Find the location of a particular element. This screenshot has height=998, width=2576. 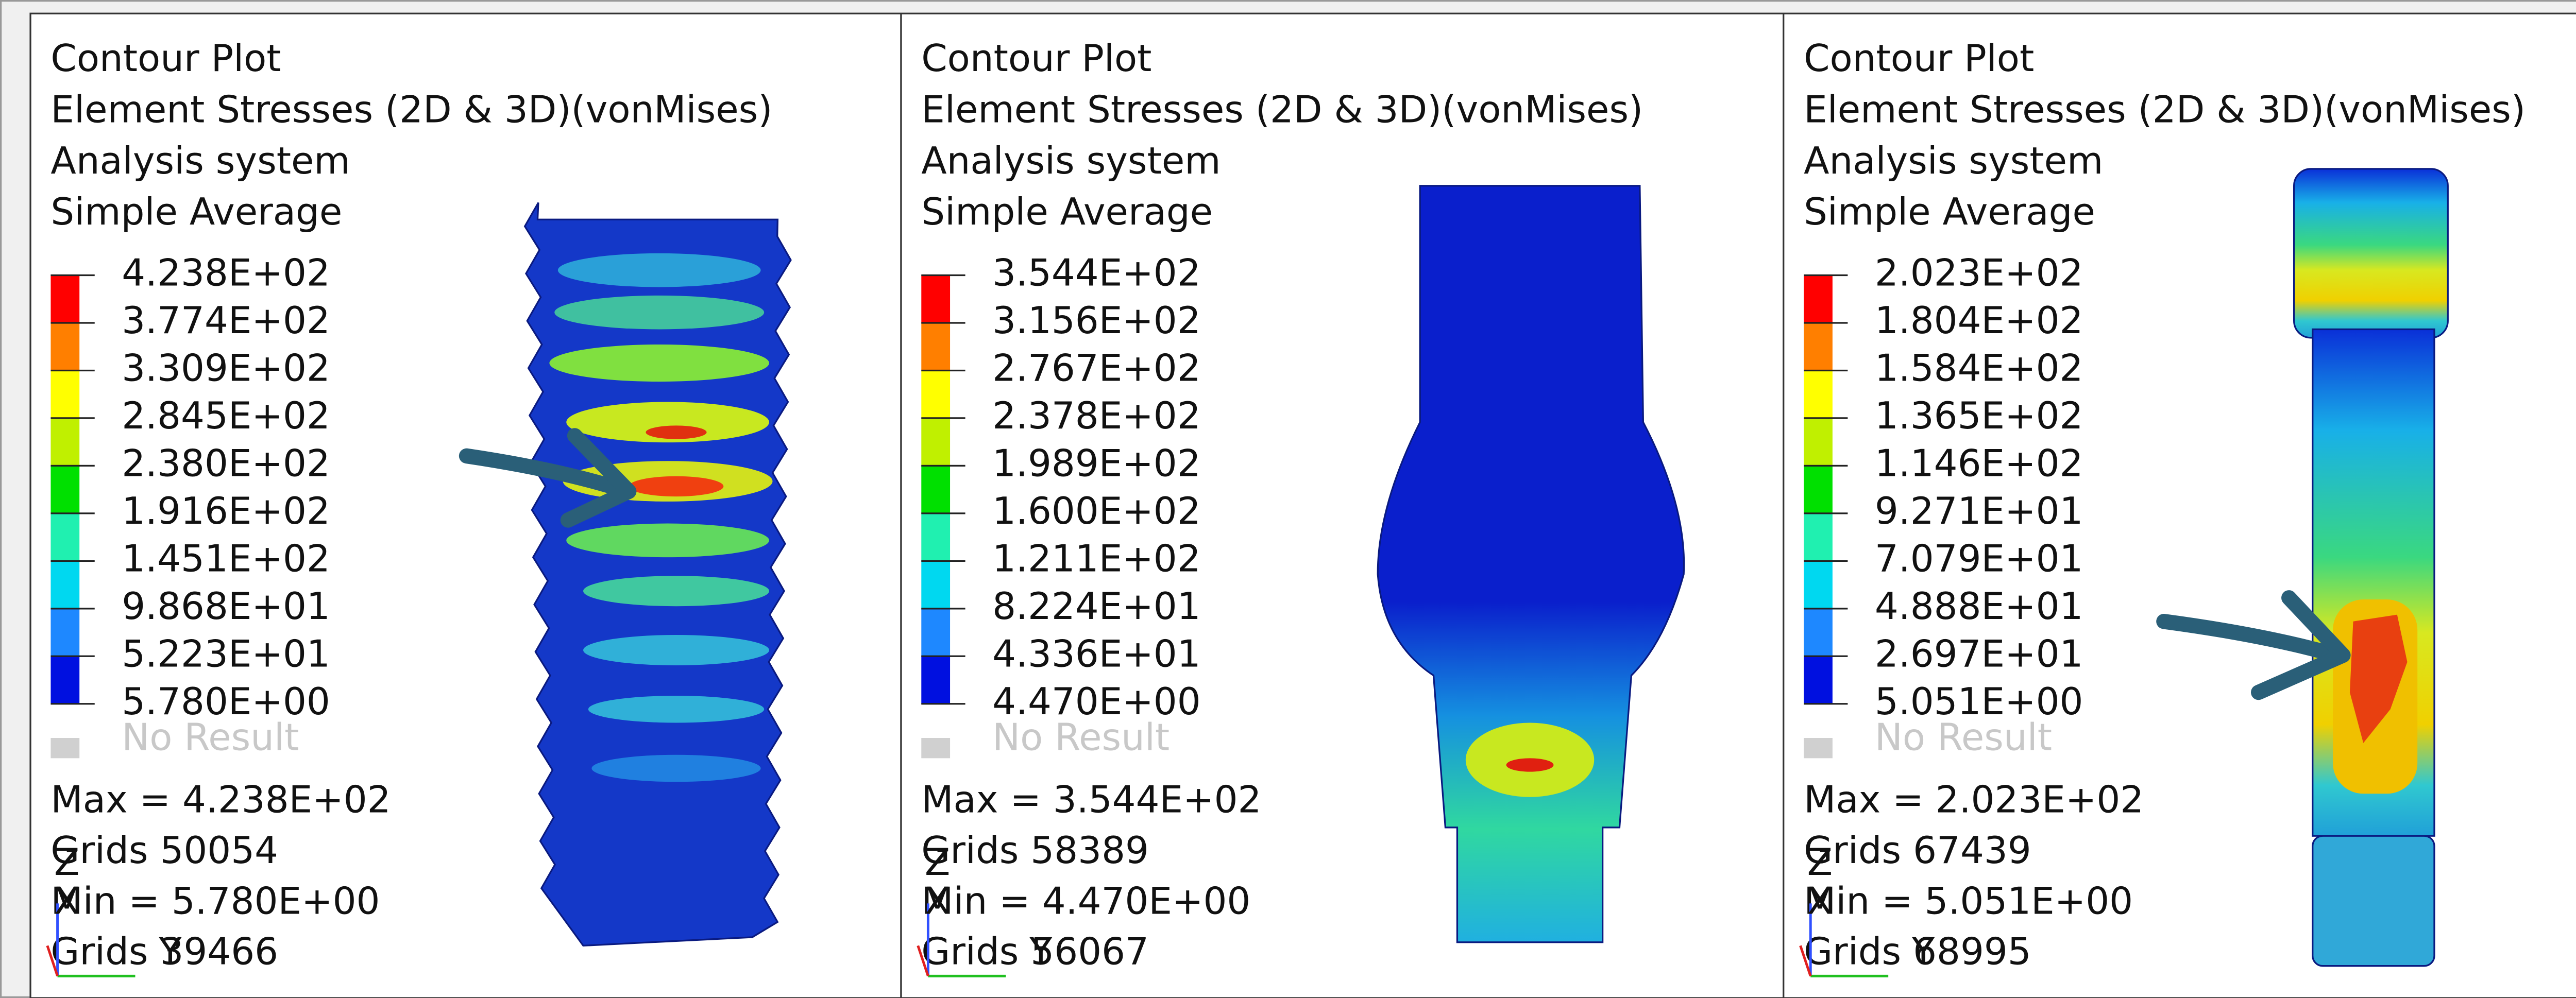

legend-label: 3.774E+02 is located at coordinates (226, 320).